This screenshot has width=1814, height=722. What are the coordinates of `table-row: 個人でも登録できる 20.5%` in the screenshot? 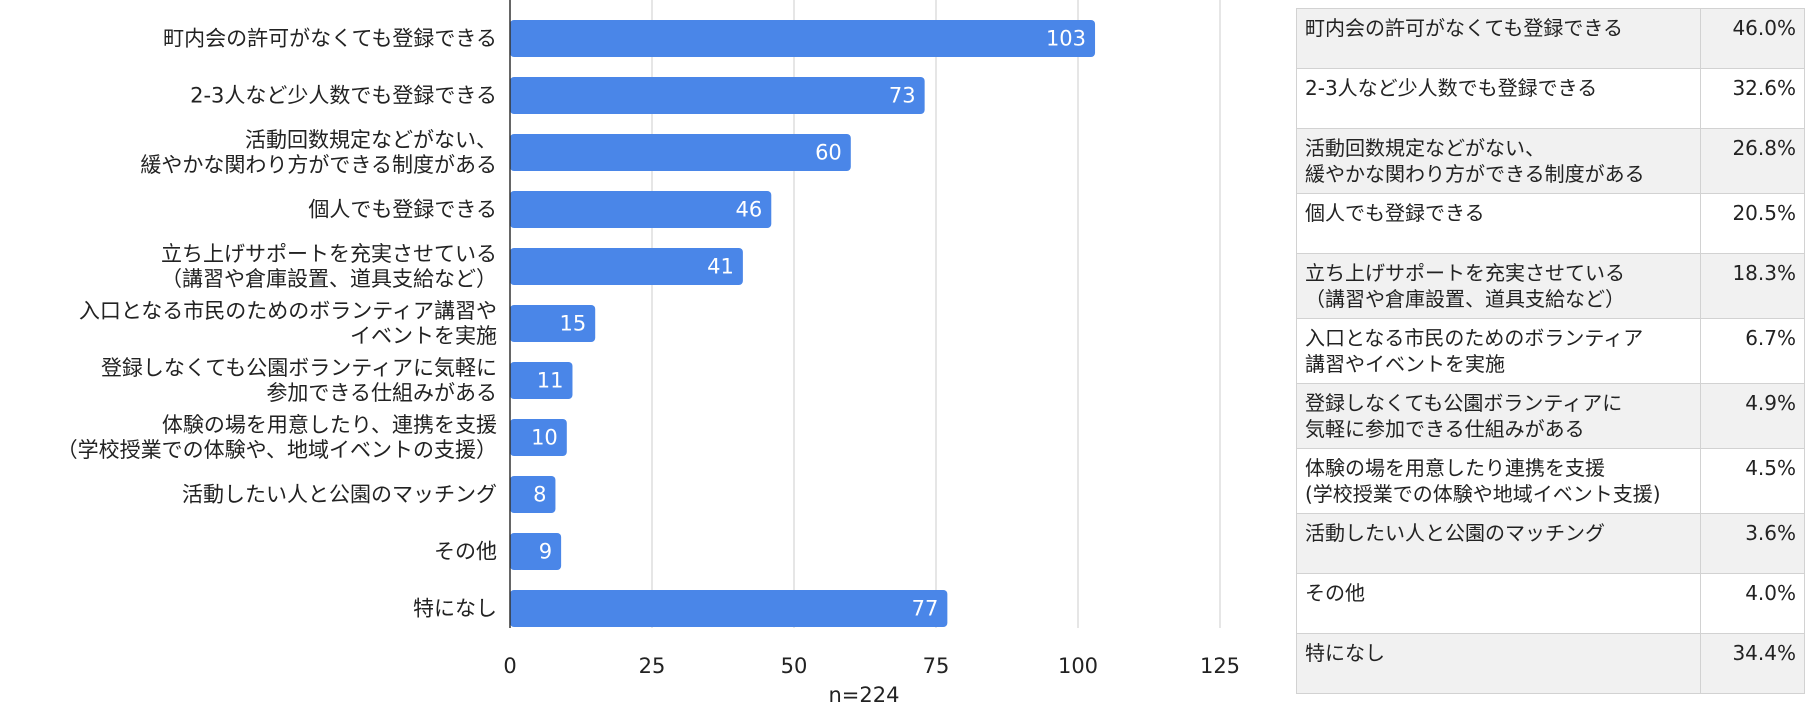 It's located at (1550, 223).